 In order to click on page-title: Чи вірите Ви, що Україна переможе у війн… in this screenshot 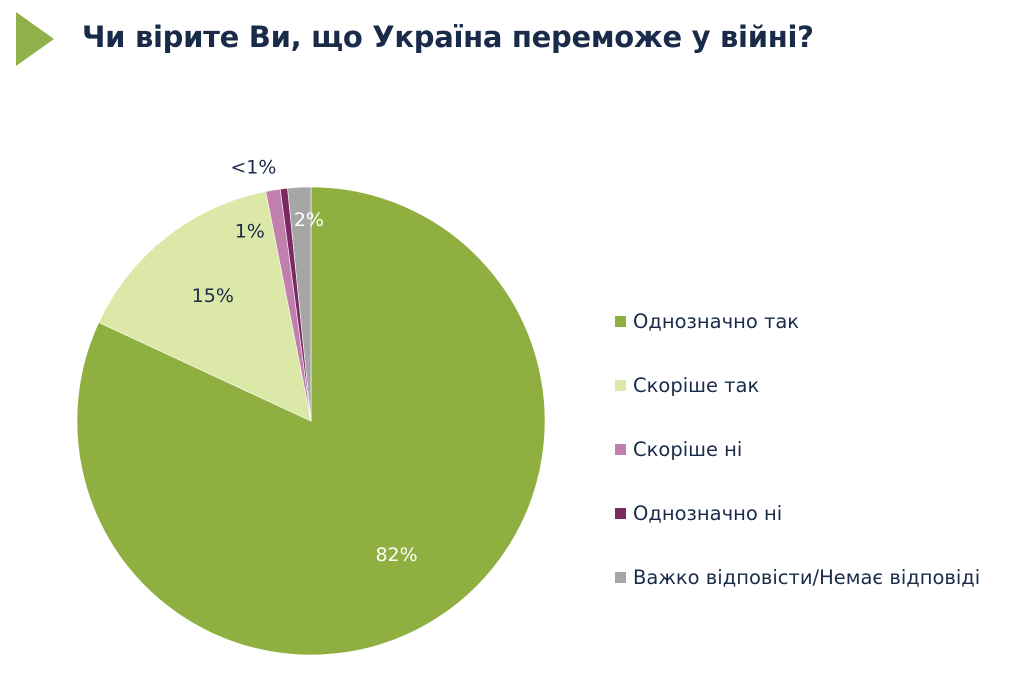, I will do `click(448, 37)`.